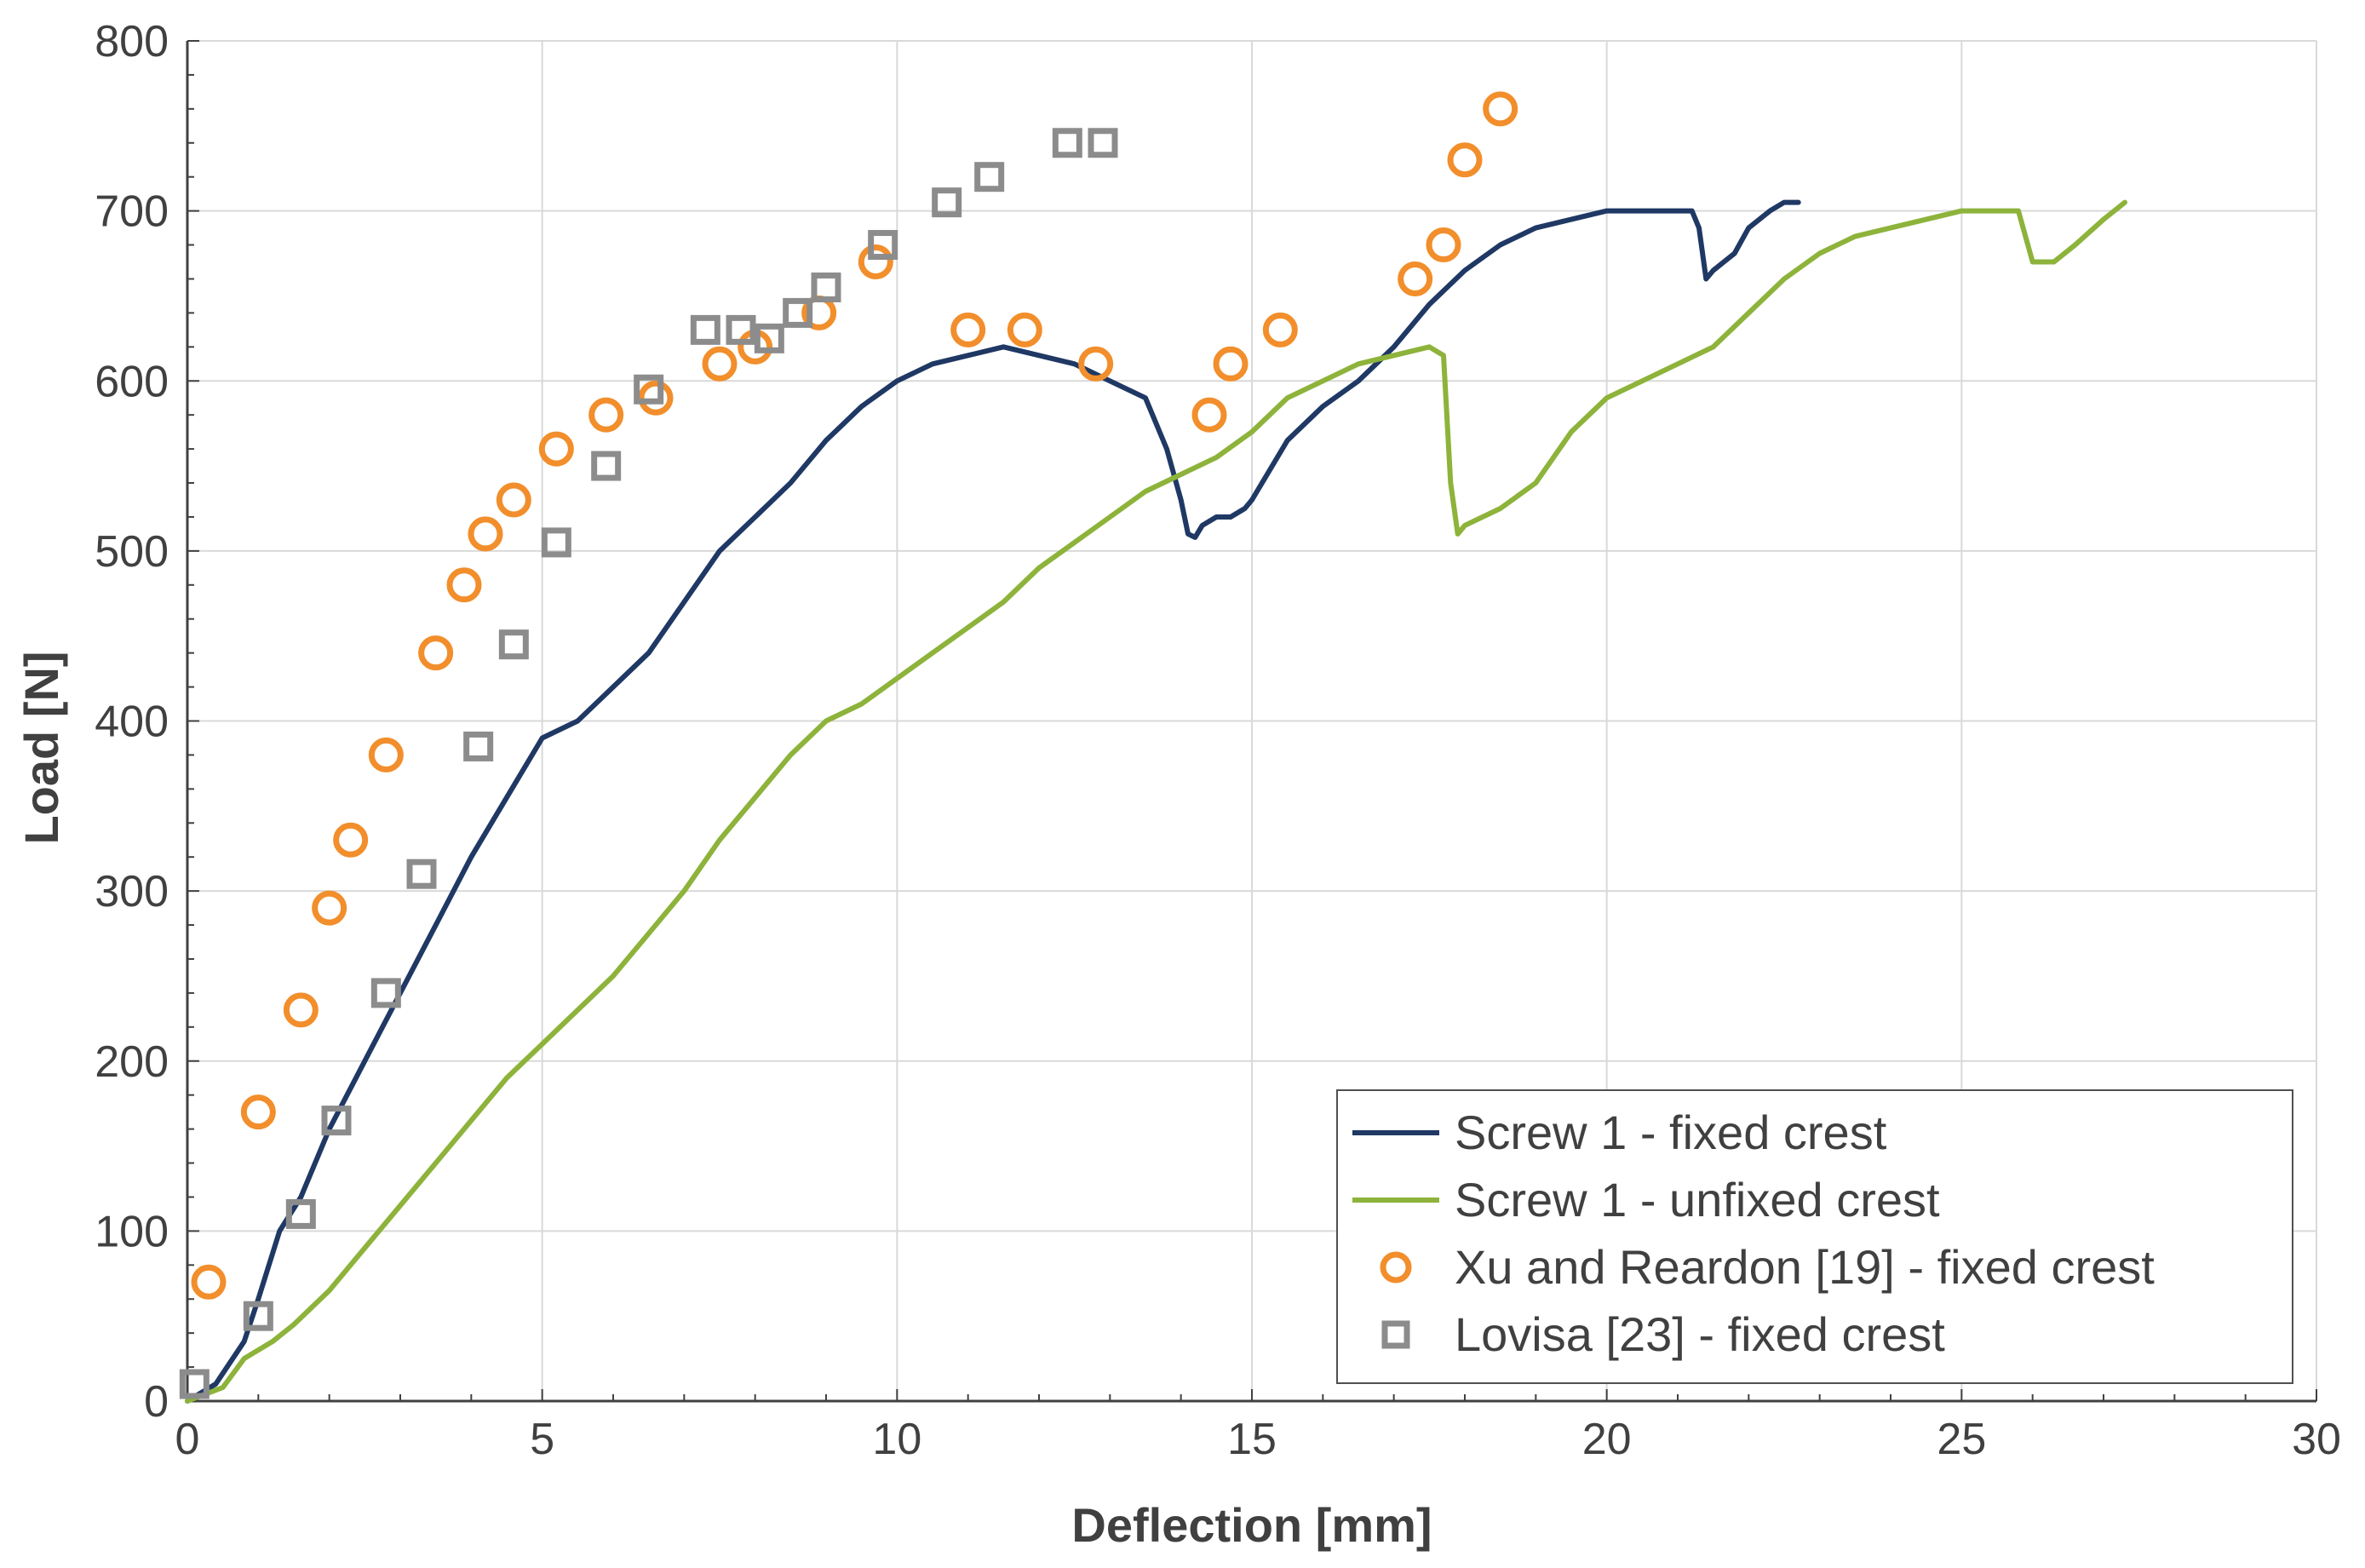 This screenshot has height=1568, width=2365. What do you see at coordinates (41, 747) in the screenshot?
I see `y-axis-title: Load [N]` at bounding box center [41, 747].